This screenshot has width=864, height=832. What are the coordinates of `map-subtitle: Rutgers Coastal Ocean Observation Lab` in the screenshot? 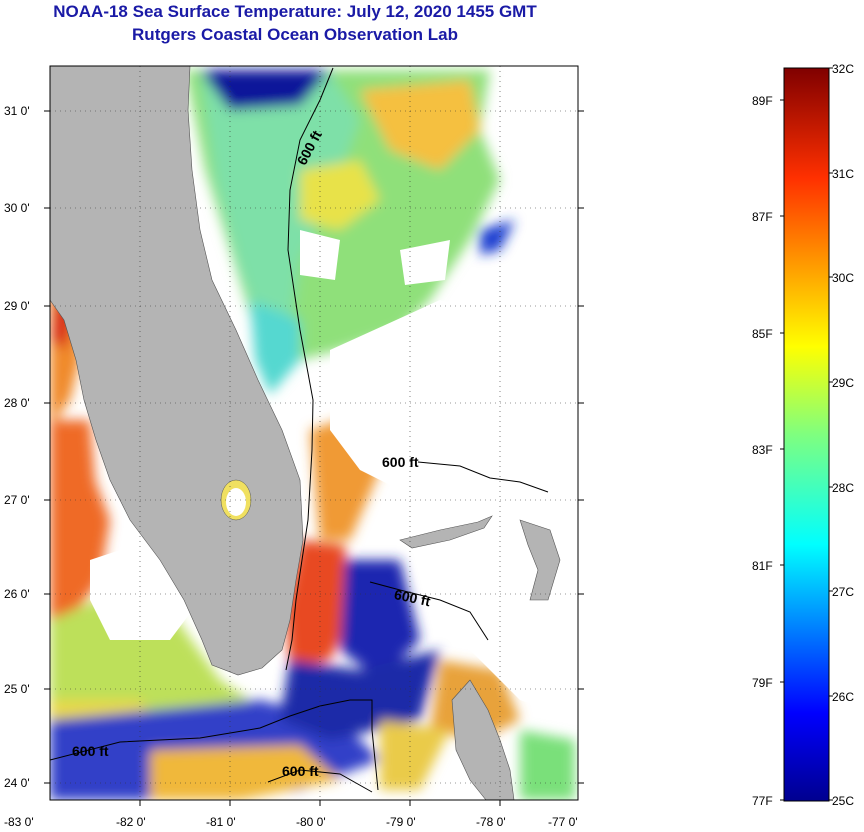 It's located at (295, 34).